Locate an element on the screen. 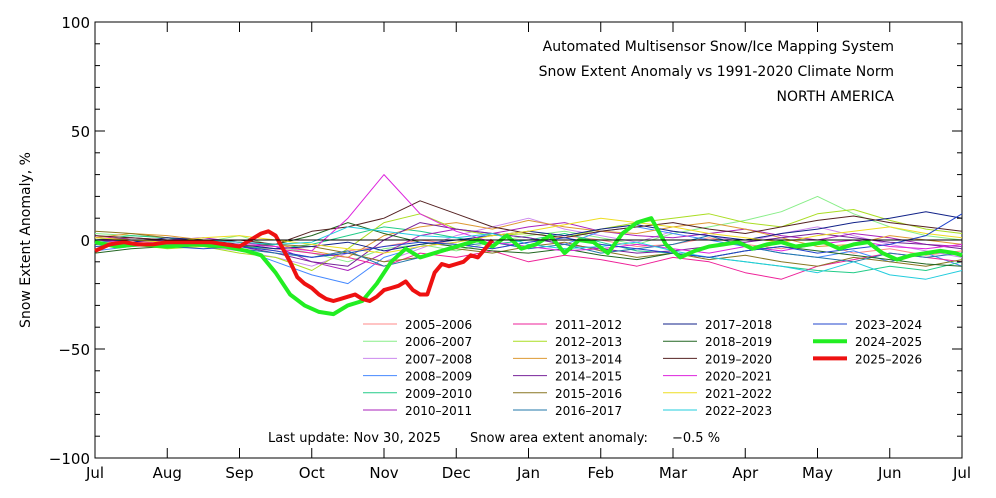 The width and height of the screenshot is (996, 498). x-tick-label: Sep is located at coordinates (239, 473).